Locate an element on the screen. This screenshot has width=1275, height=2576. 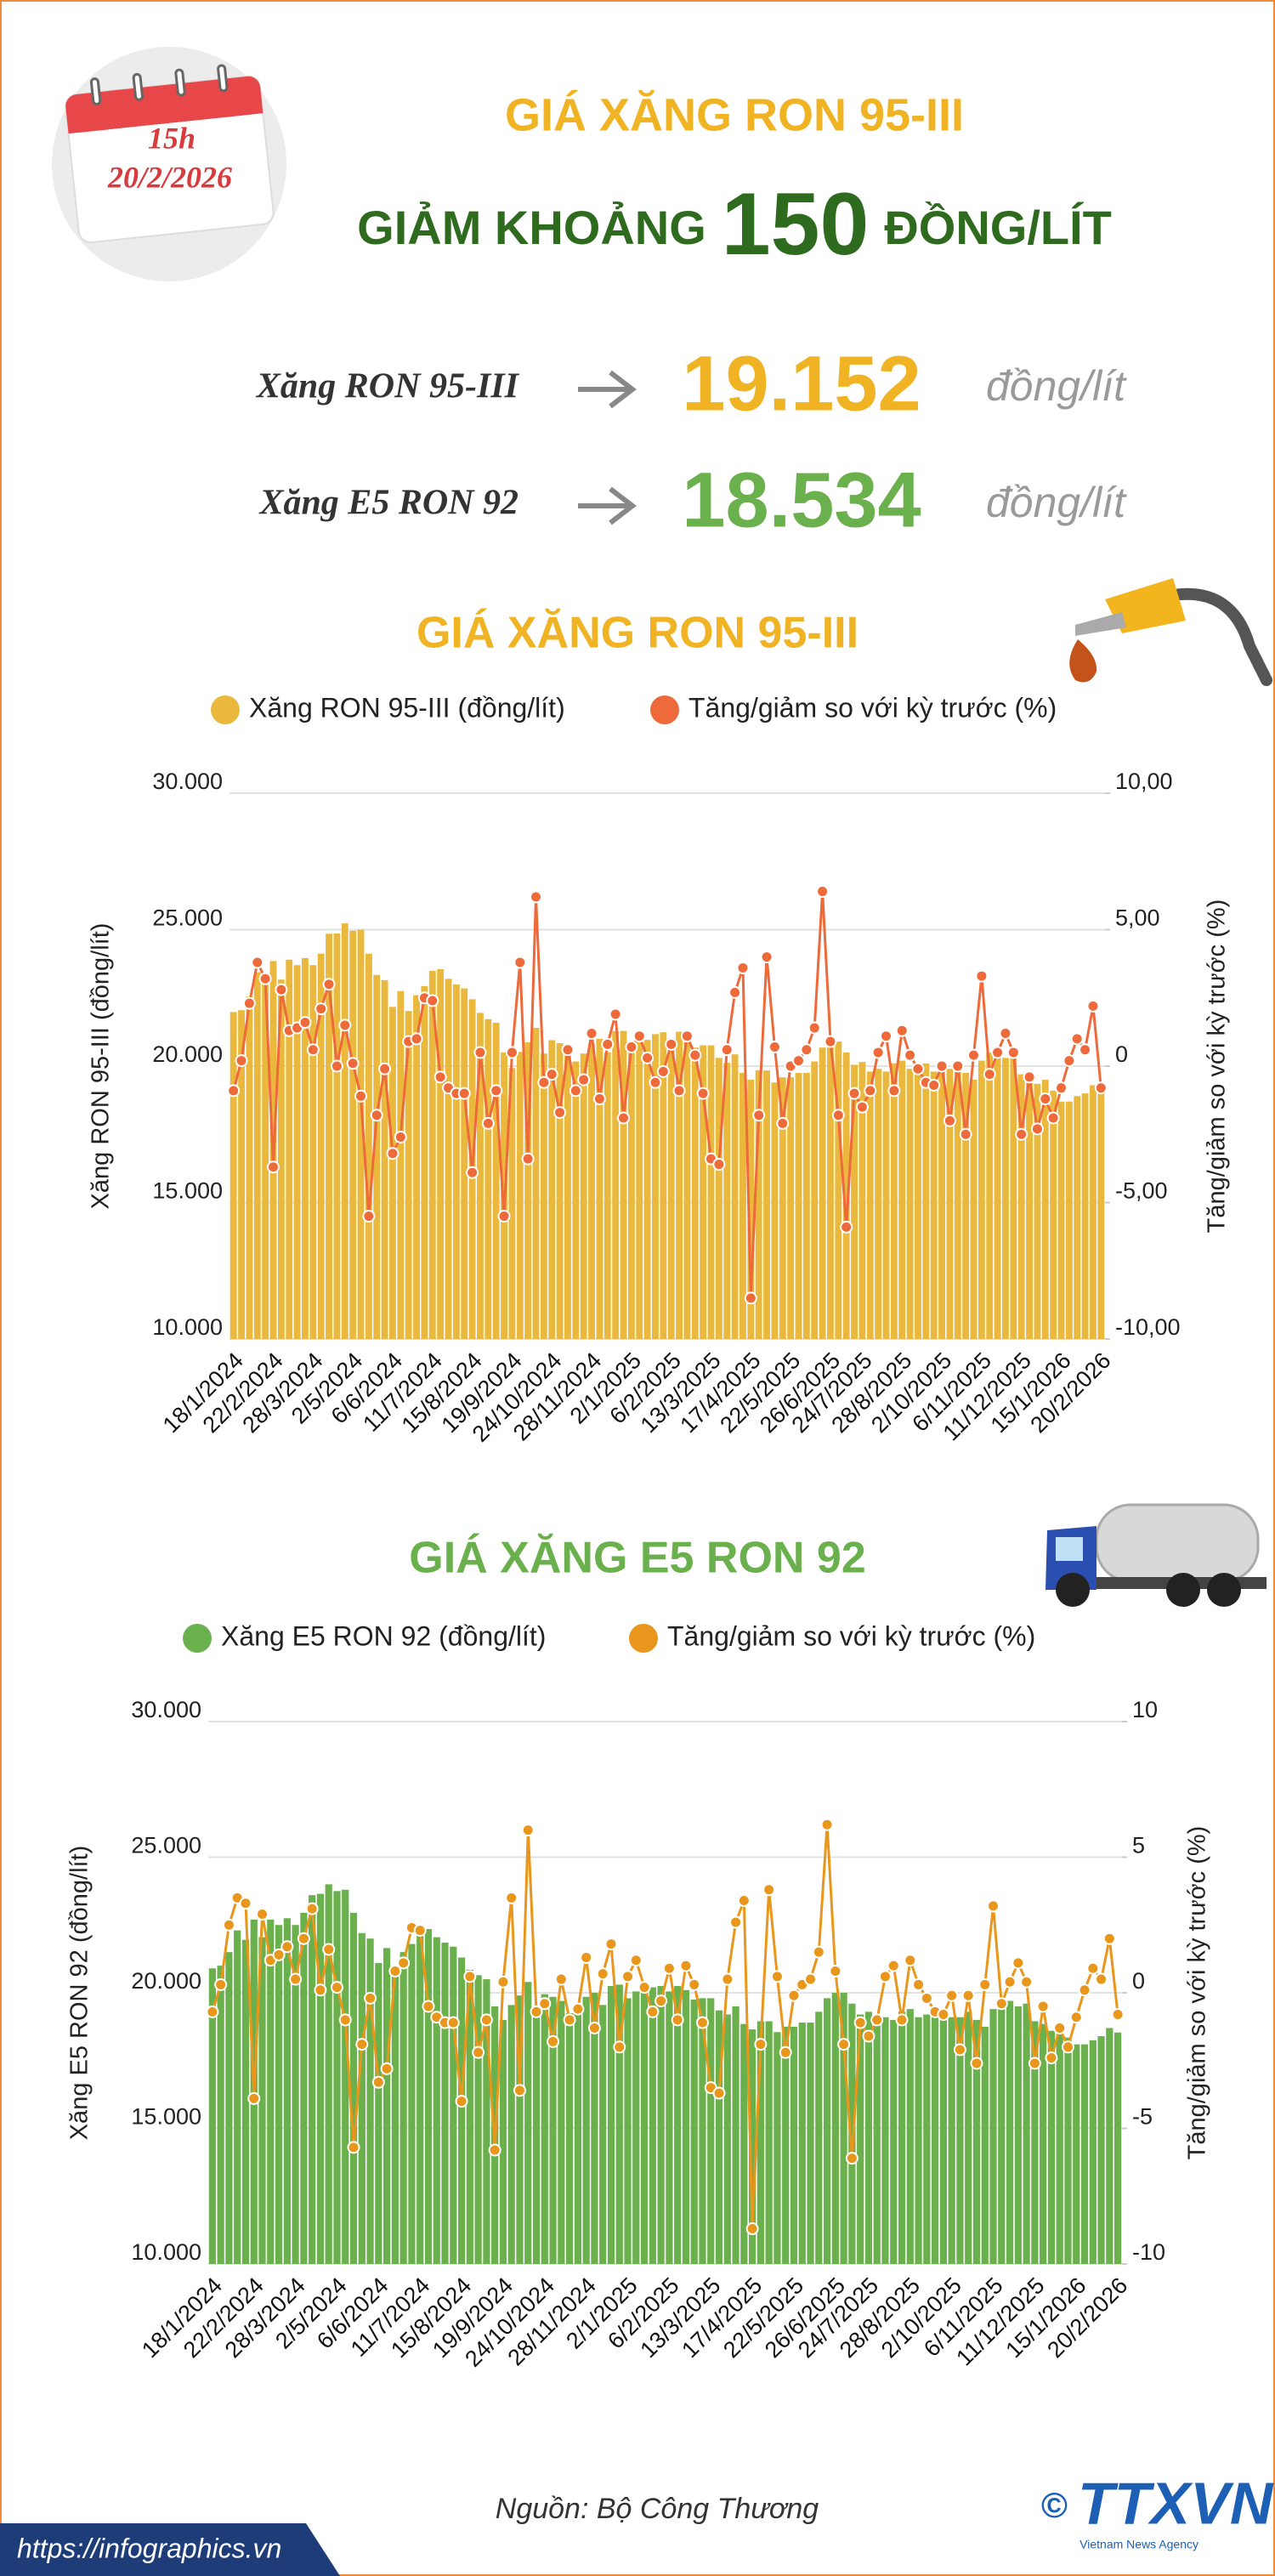
legend-label: Tăng/giảm so với kỳ trước (%) is located at coordinates (872, 707).